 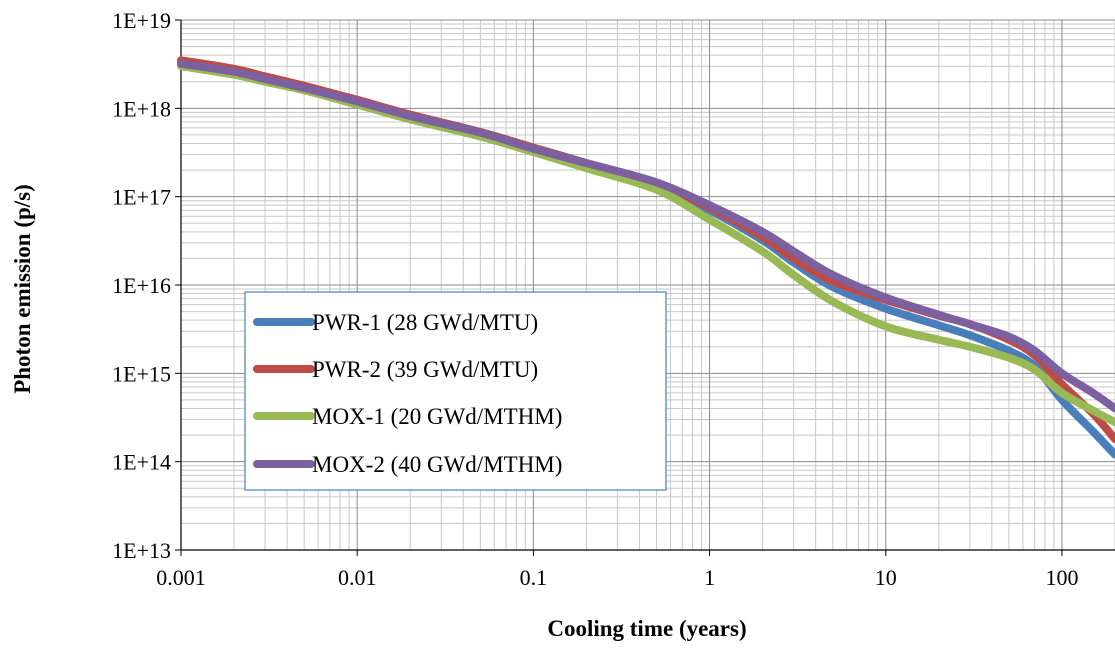 I want to click on x-tick-label: 0.001, so click(x=181, y=577).